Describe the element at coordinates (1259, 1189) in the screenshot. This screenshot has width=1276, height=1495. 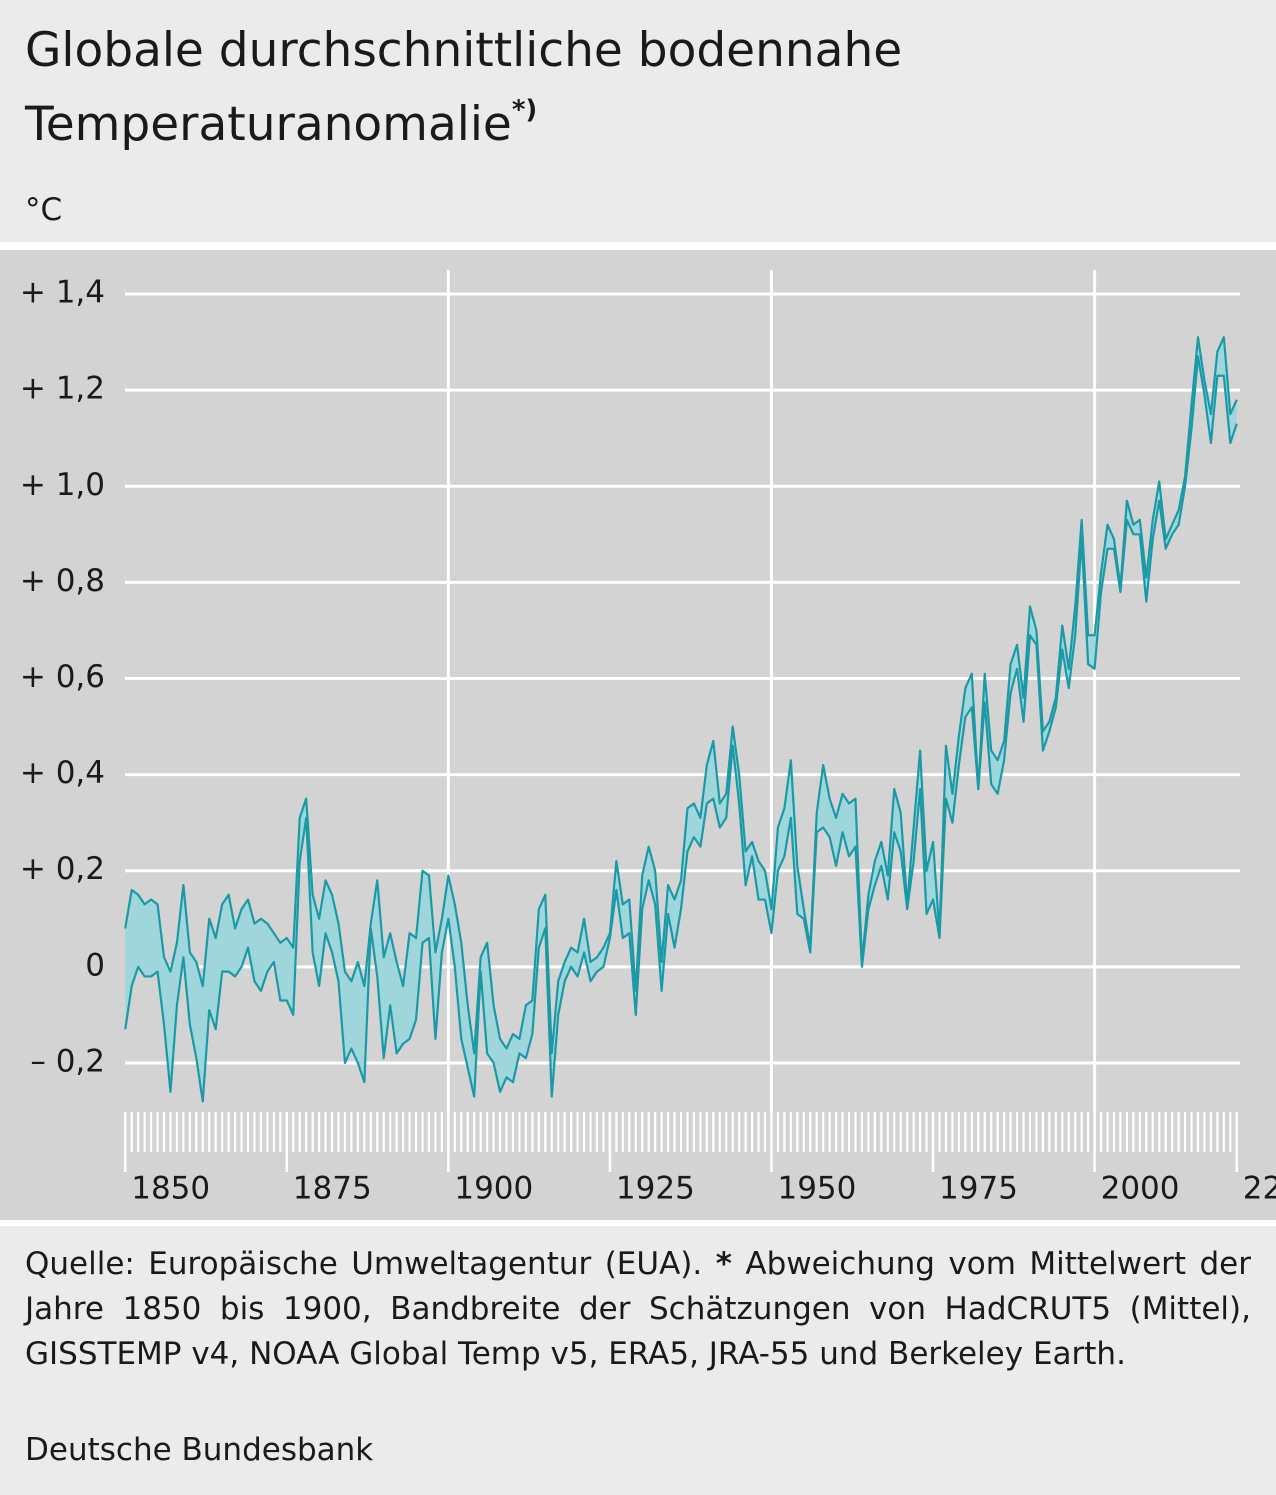
I see `x-tick-label: 22` at that location.